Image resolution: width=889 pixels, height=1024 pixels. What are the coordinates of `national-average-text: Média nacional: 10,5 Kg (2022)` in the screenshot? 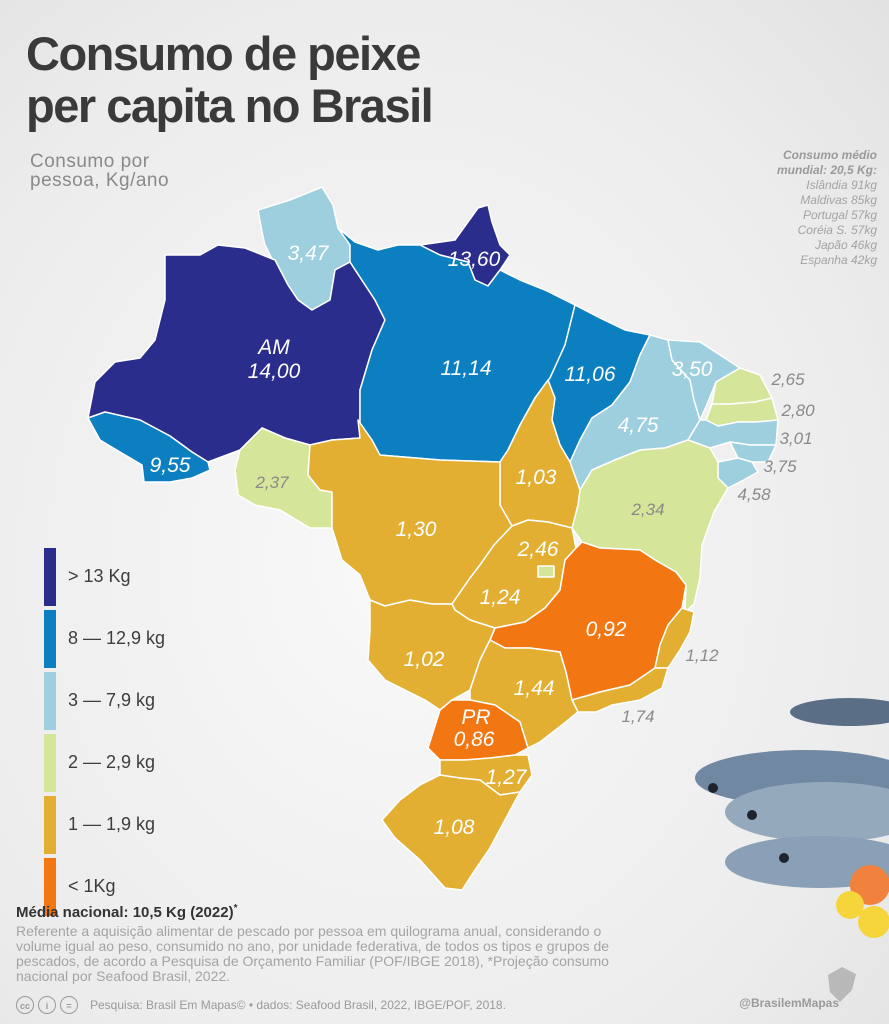 It's located at (125, 912).